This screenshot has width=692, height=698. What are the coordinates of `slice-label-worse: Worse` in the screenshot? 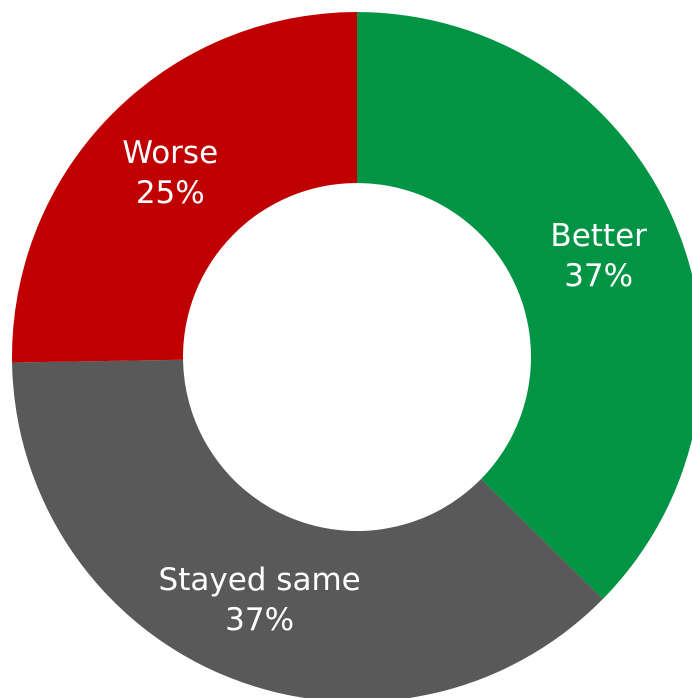 It's located at (170, 153).